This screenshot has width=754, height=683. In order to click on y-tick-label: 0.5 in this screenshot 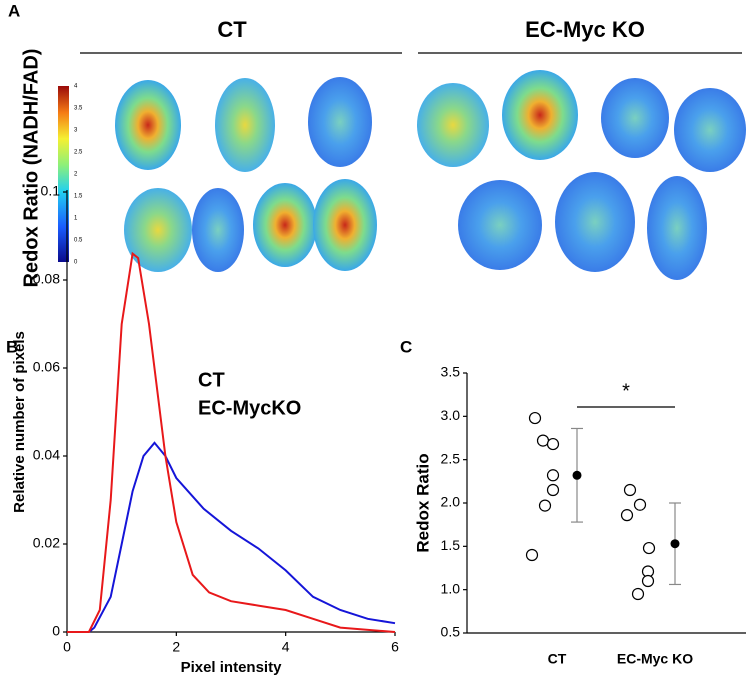, I will do `click(451, 632)`.